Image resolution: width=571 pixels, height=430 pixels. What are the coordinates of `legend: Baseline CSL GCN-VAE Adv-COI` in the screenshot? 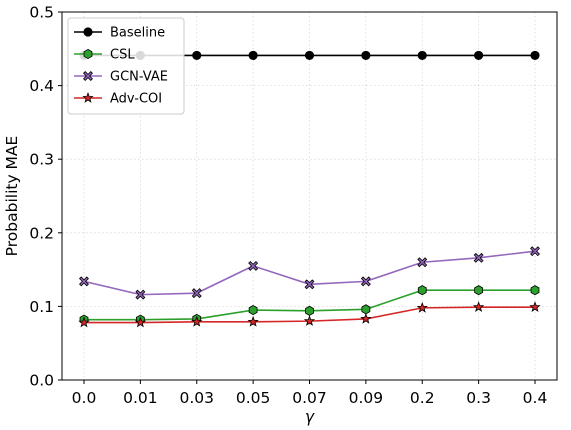 It's located at (126, 66).